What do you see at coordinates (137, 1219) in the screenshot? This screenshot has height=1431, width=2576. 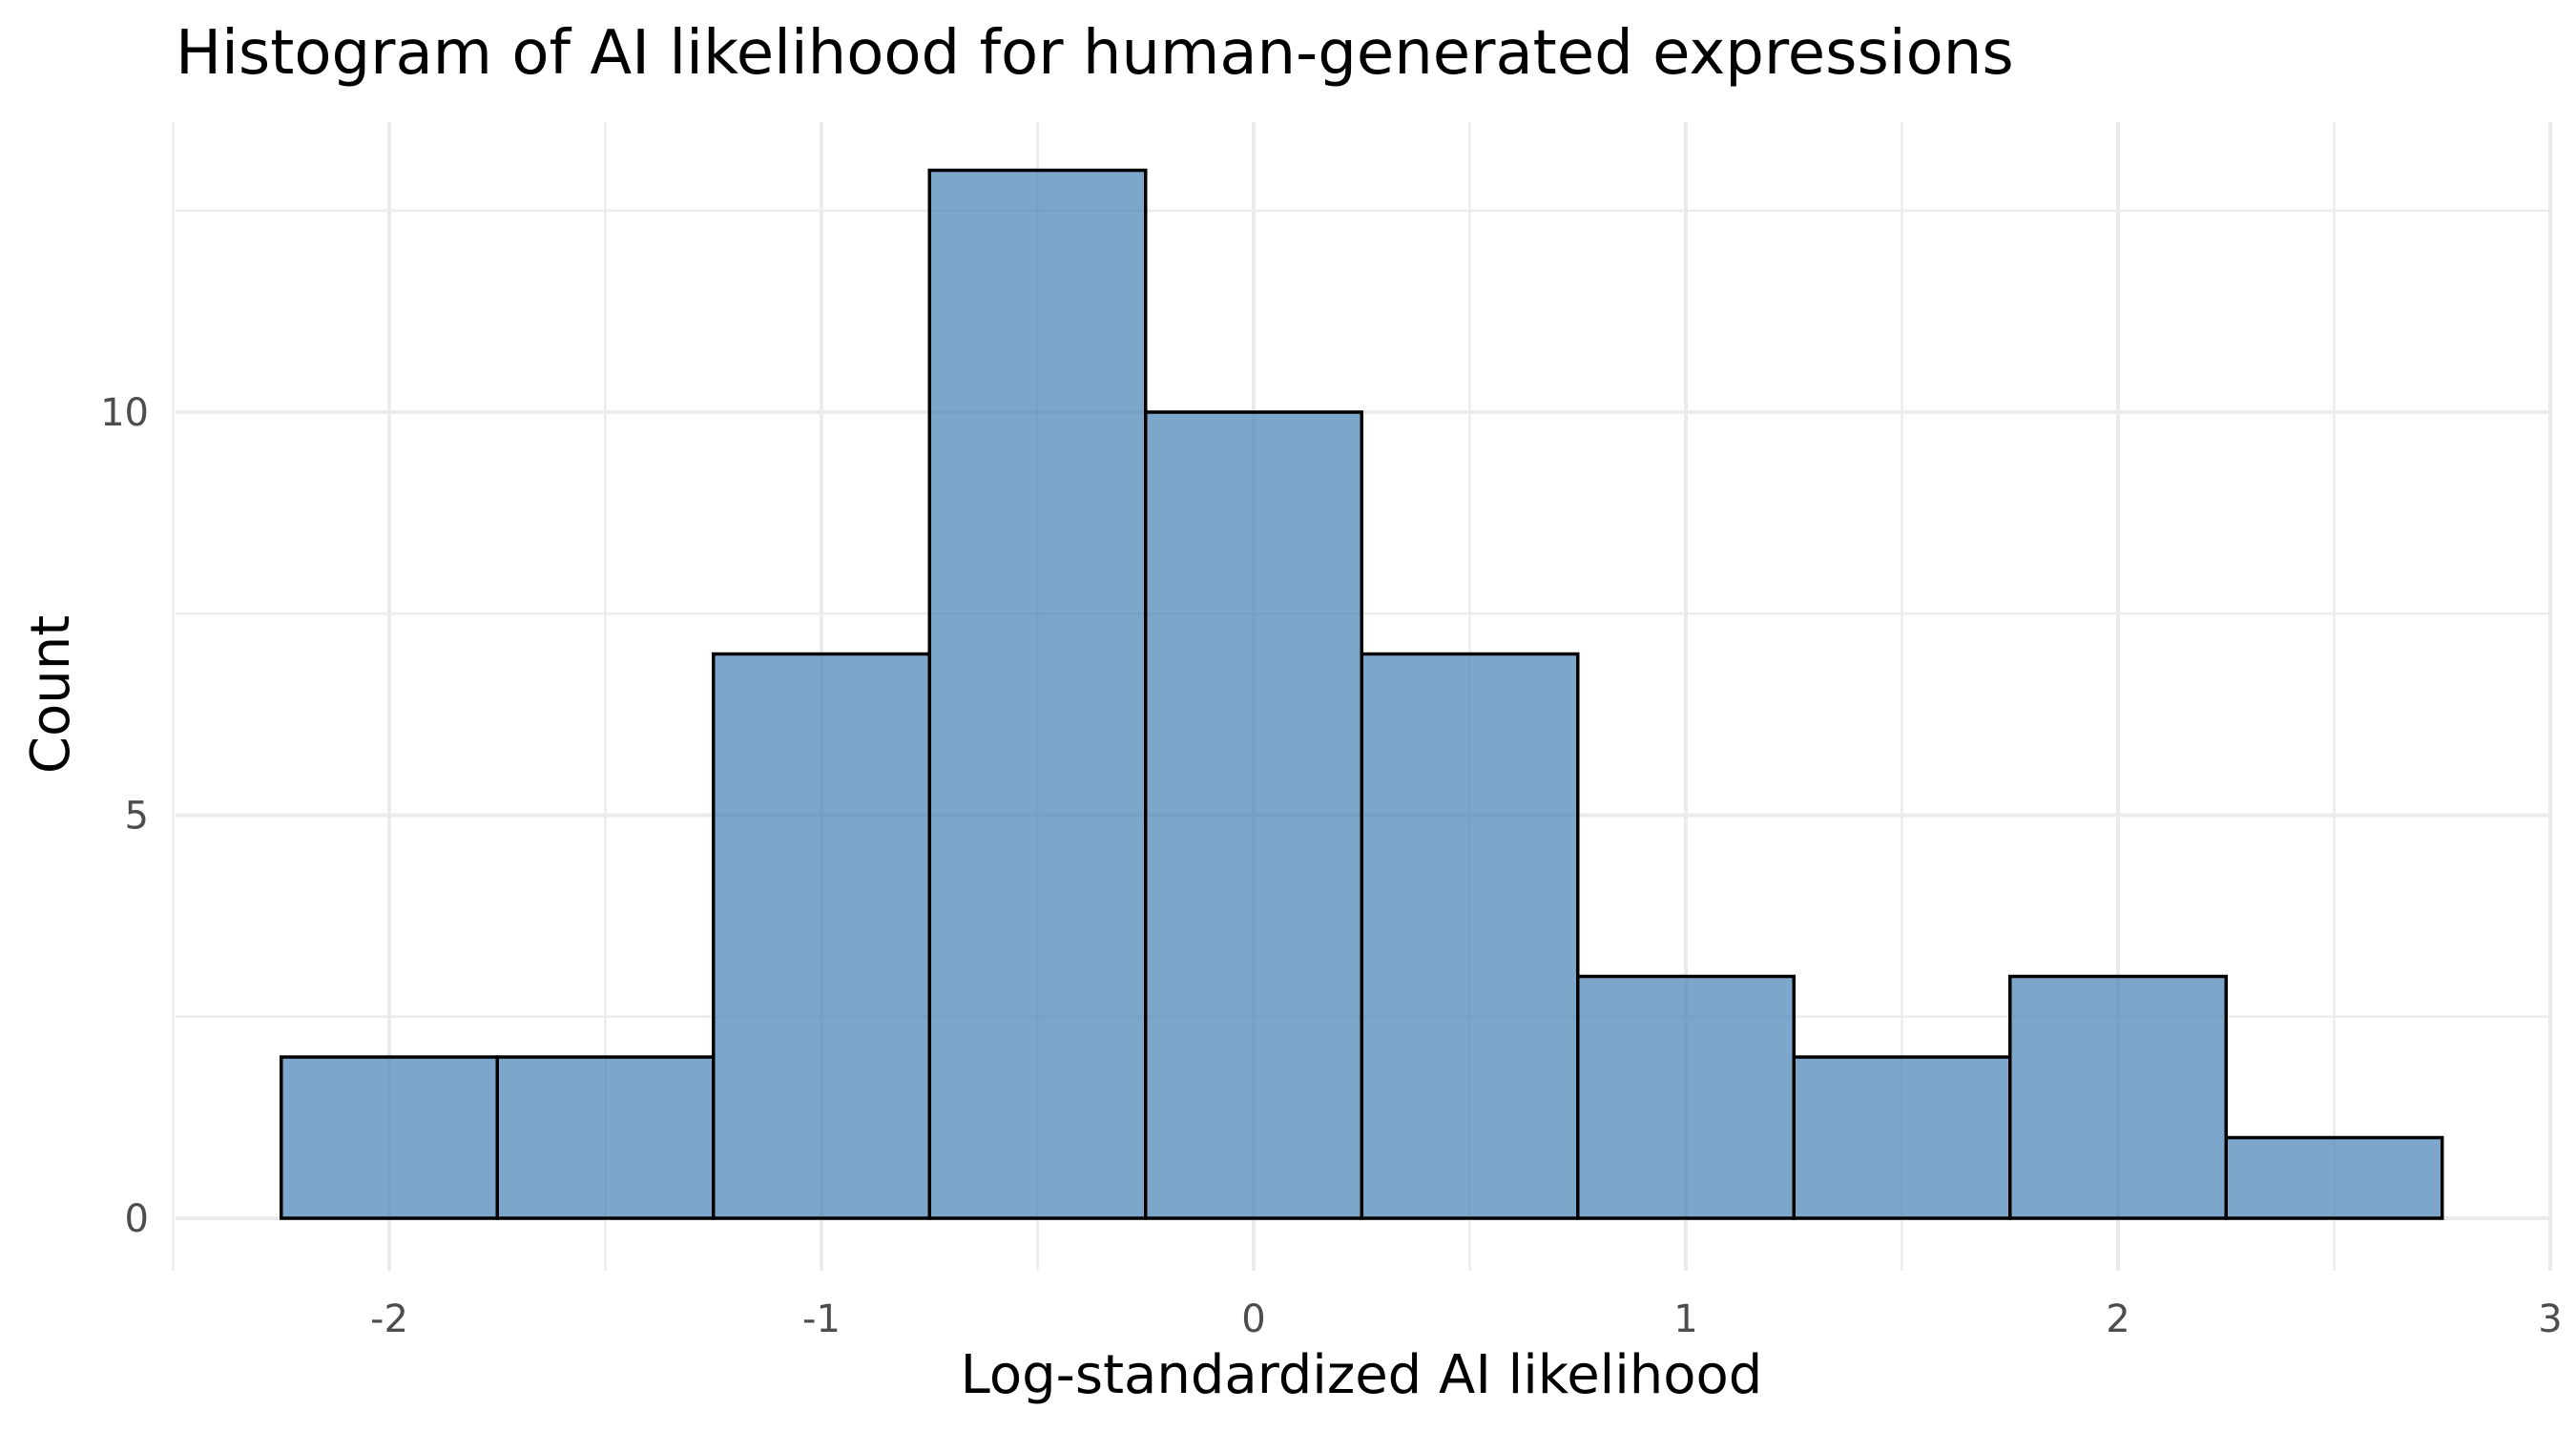 I see `y-tick-label: 0` at bounding box center [137, 1219].